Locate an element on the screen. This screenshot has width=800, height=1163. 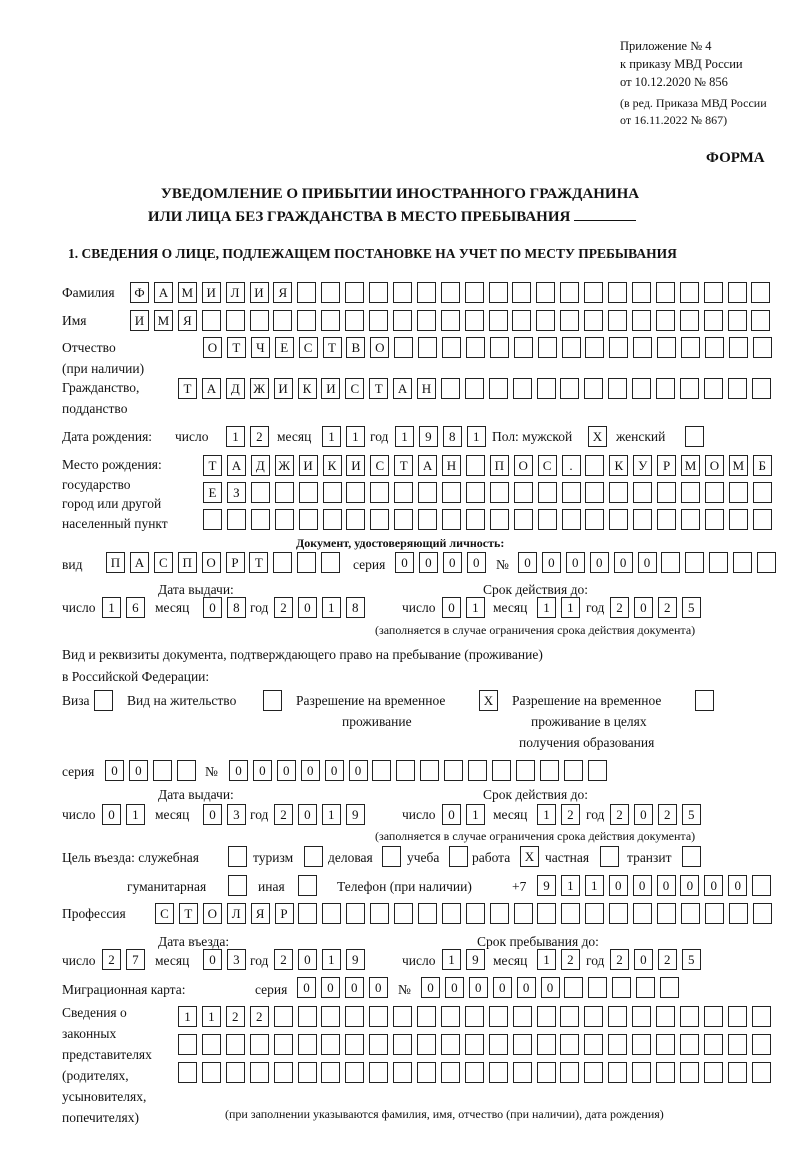
char-box: И is located at coordinates (211, 292).